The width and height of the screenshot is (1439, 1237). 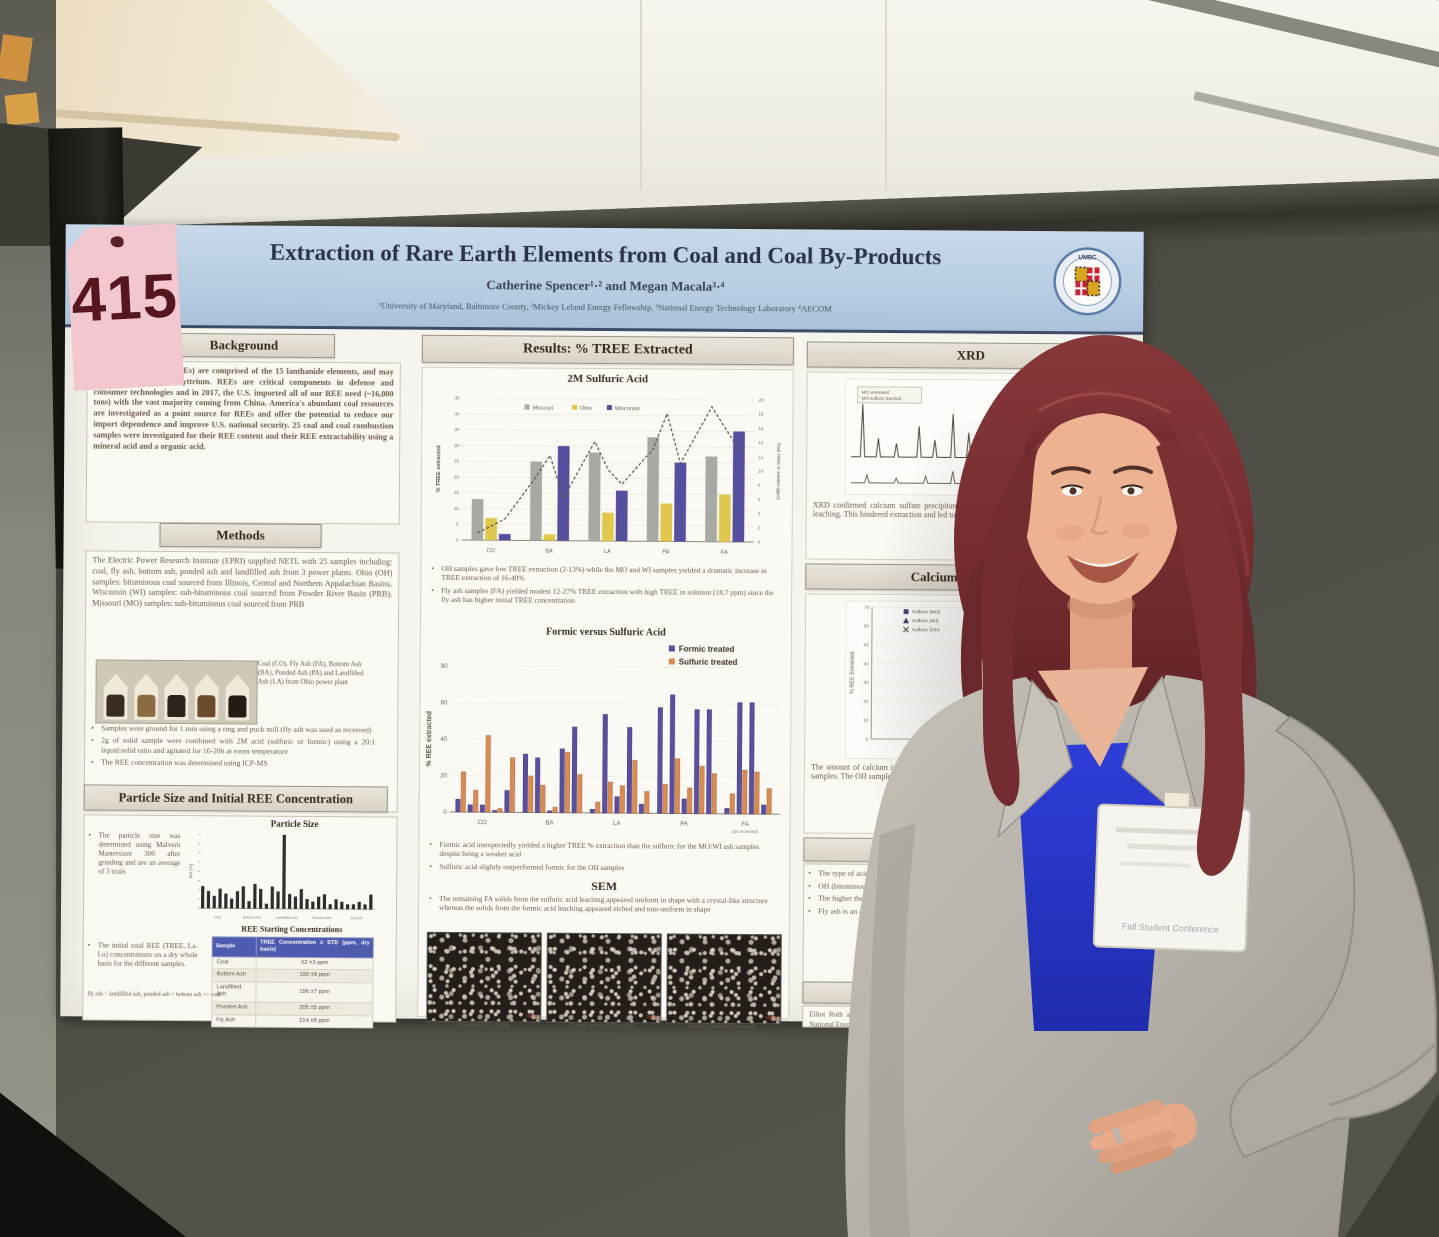 I want to click on svg-text: 4, so click(x=759, y=513).